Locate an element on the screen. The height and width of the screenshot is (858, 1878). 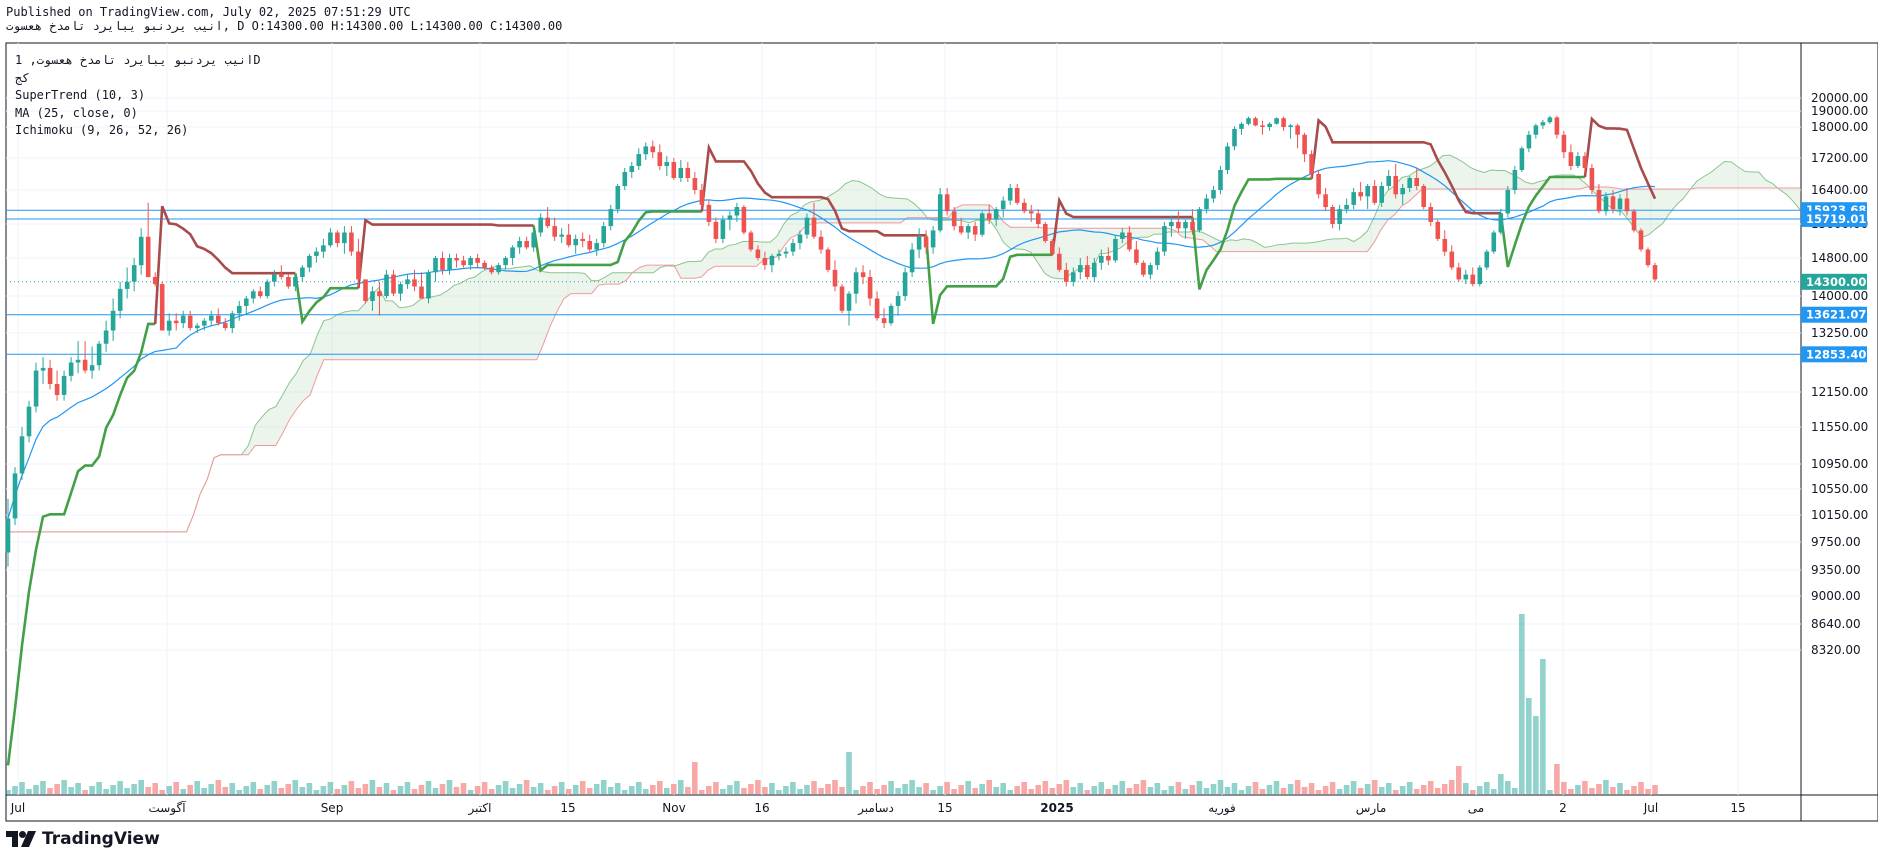
price-tick-label: 14000.00 is located at coordinates (1839, 296).